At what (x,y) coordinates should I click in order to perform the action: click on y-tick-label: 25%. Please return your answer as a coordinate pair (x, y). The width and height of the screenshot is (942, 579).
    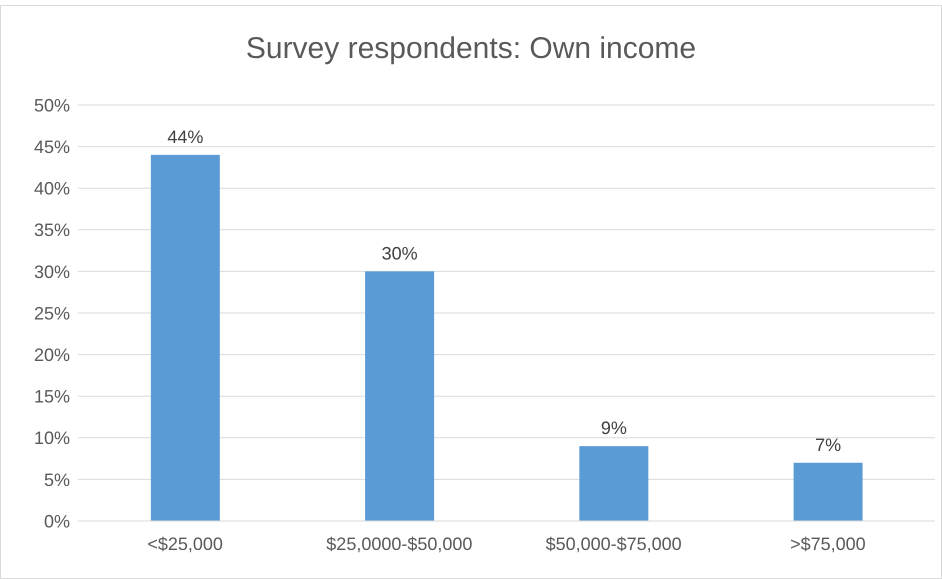
    Looking at the image, I should click on (52, 313).